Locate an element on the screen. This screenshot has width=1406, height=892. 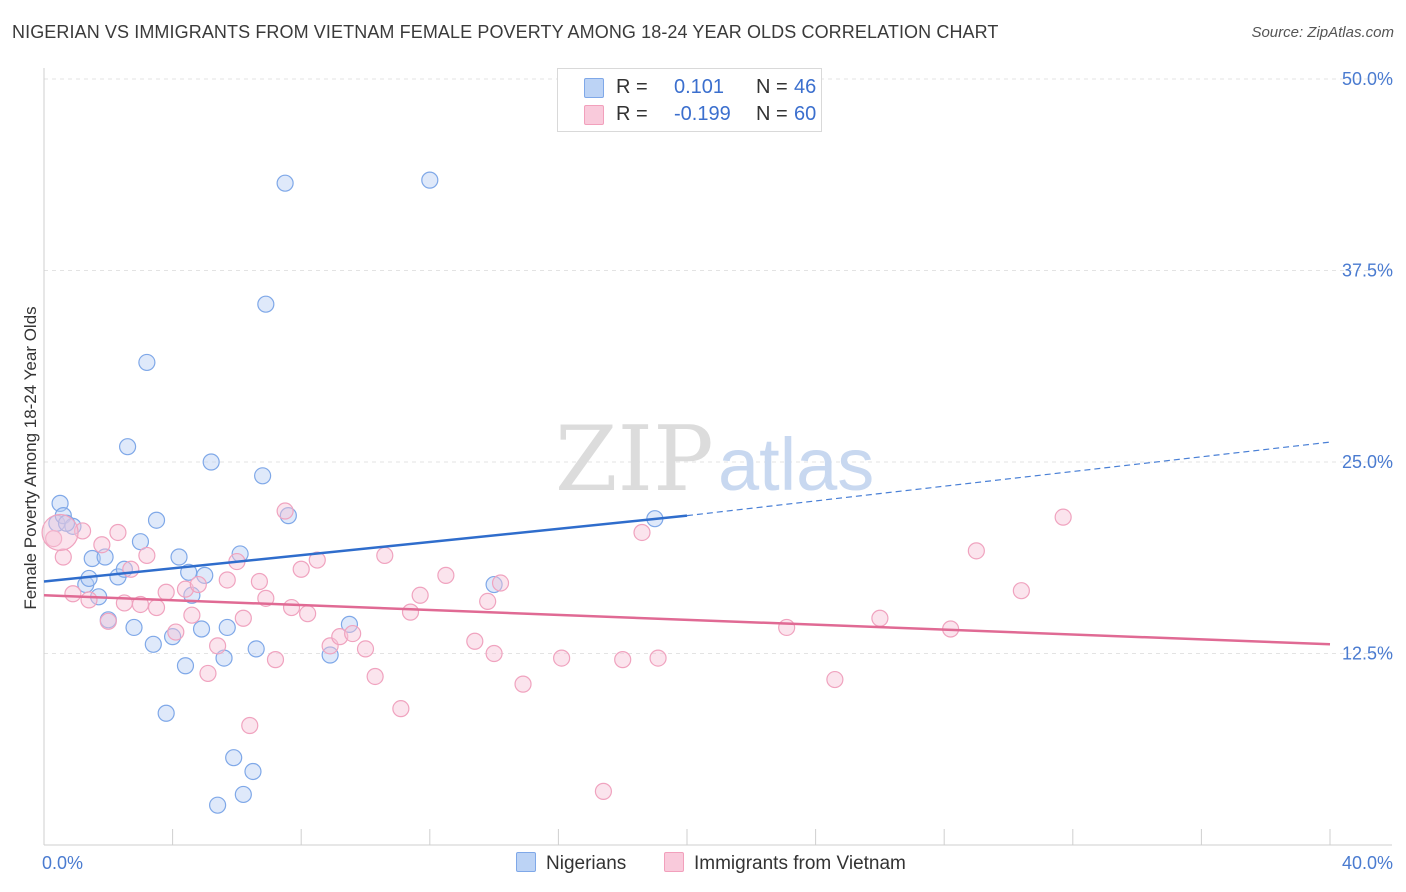
nigerians-legend-swatch is located at coordinates (526, 862).